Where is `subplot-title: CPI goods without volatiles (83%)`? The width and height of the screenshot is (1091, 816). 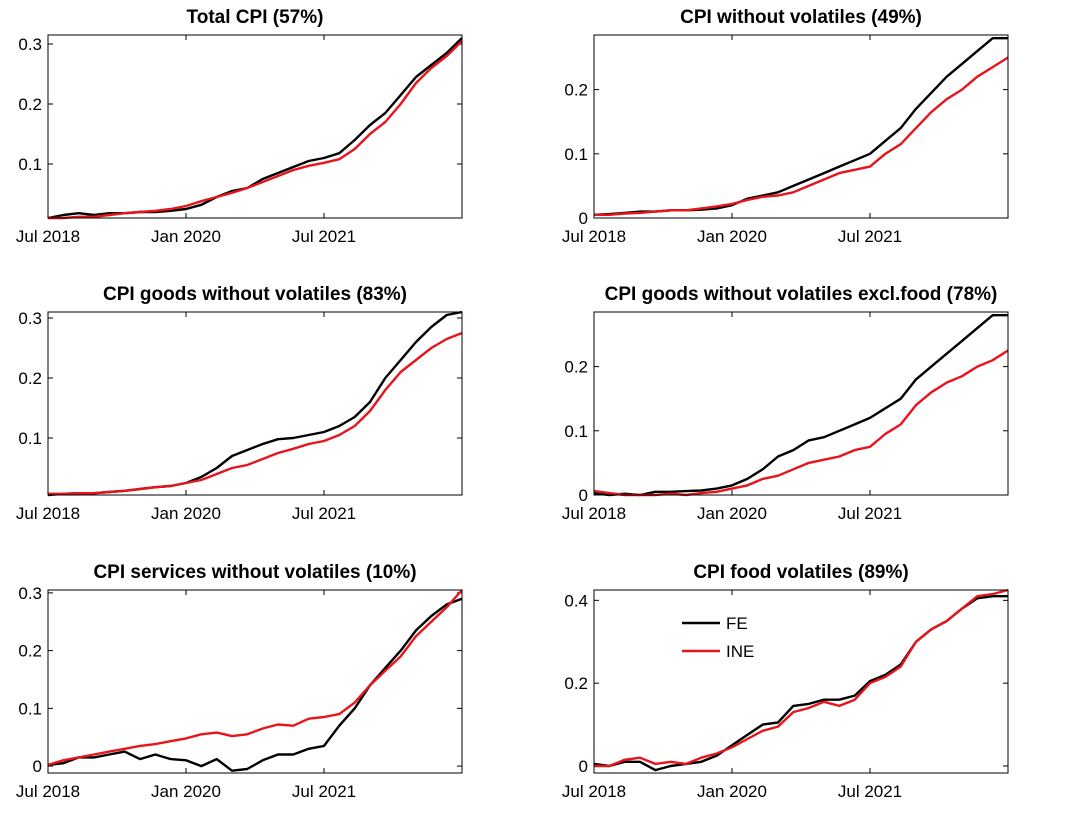
subplot-title: CPI goods without volatiles (83%) is located at coordinates (255, 294).